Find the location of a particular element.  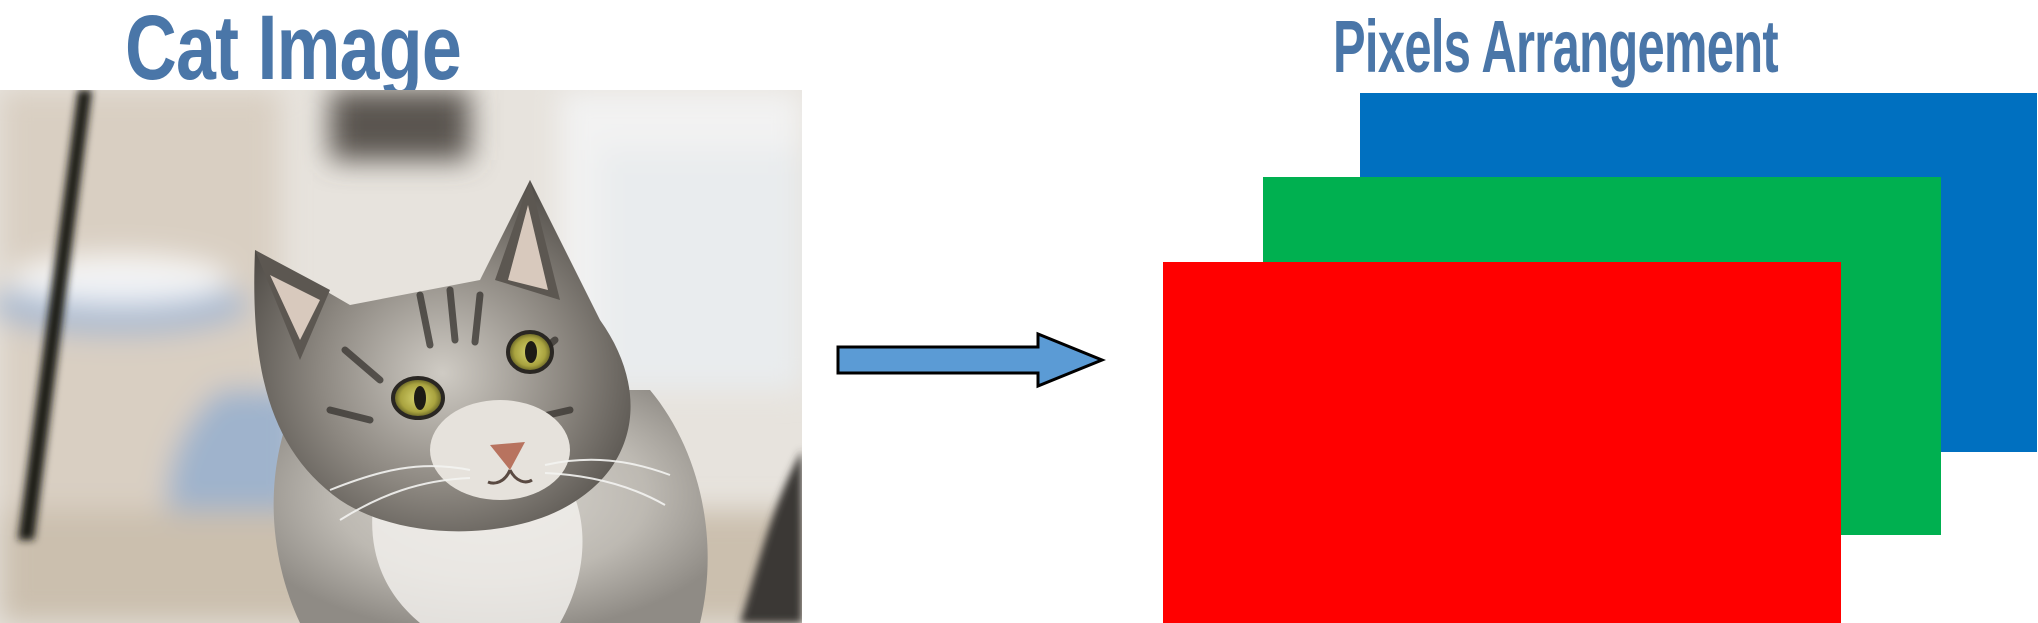

right-arrow-icon is located at coordinates (971, 360).